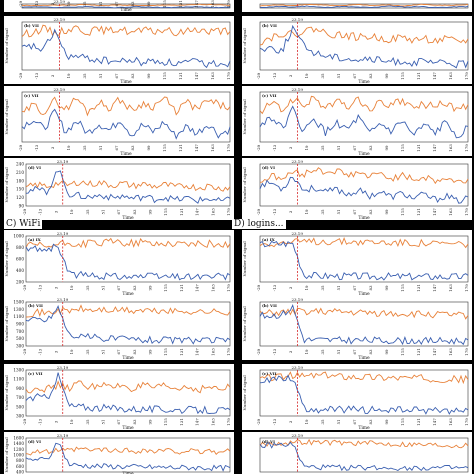 This screenshot has width=474, height=474. Describe the element at coordinates (20, 472) in the screenshot. I see `y-tick-label: 400` at that location.